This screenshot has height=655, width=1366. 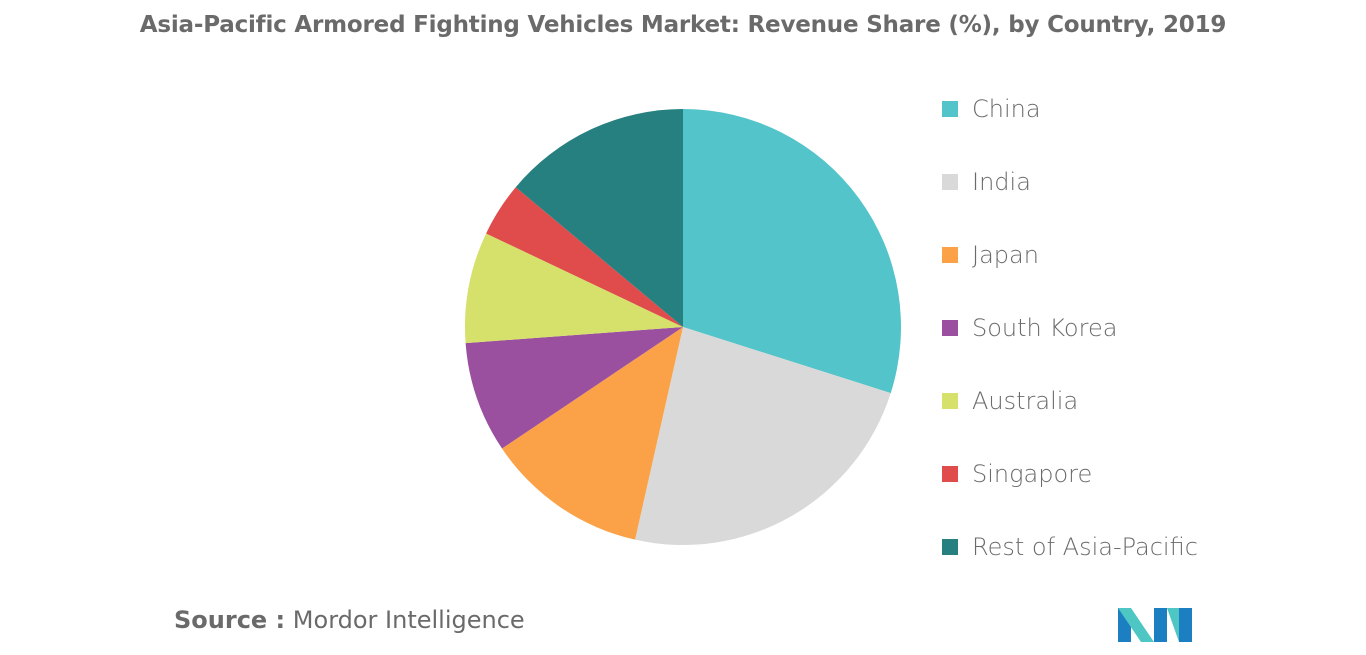 I want to click on pie-slice-rest-of-asia-pacific, so click(x=599, y=218).